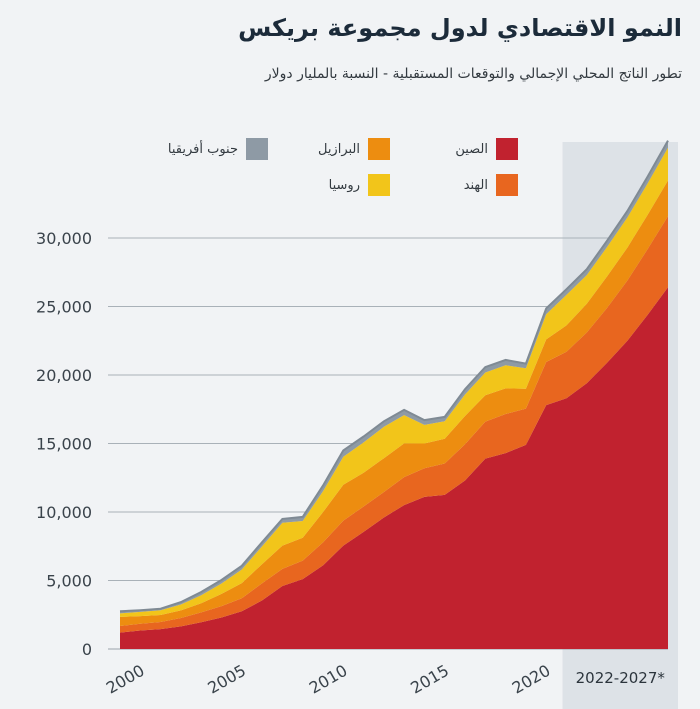 This screenshot has height=709, width=700. Describe the element at coordinates (226, 679) in the screenshot. I see `x-tick-label: 2005` at that location.